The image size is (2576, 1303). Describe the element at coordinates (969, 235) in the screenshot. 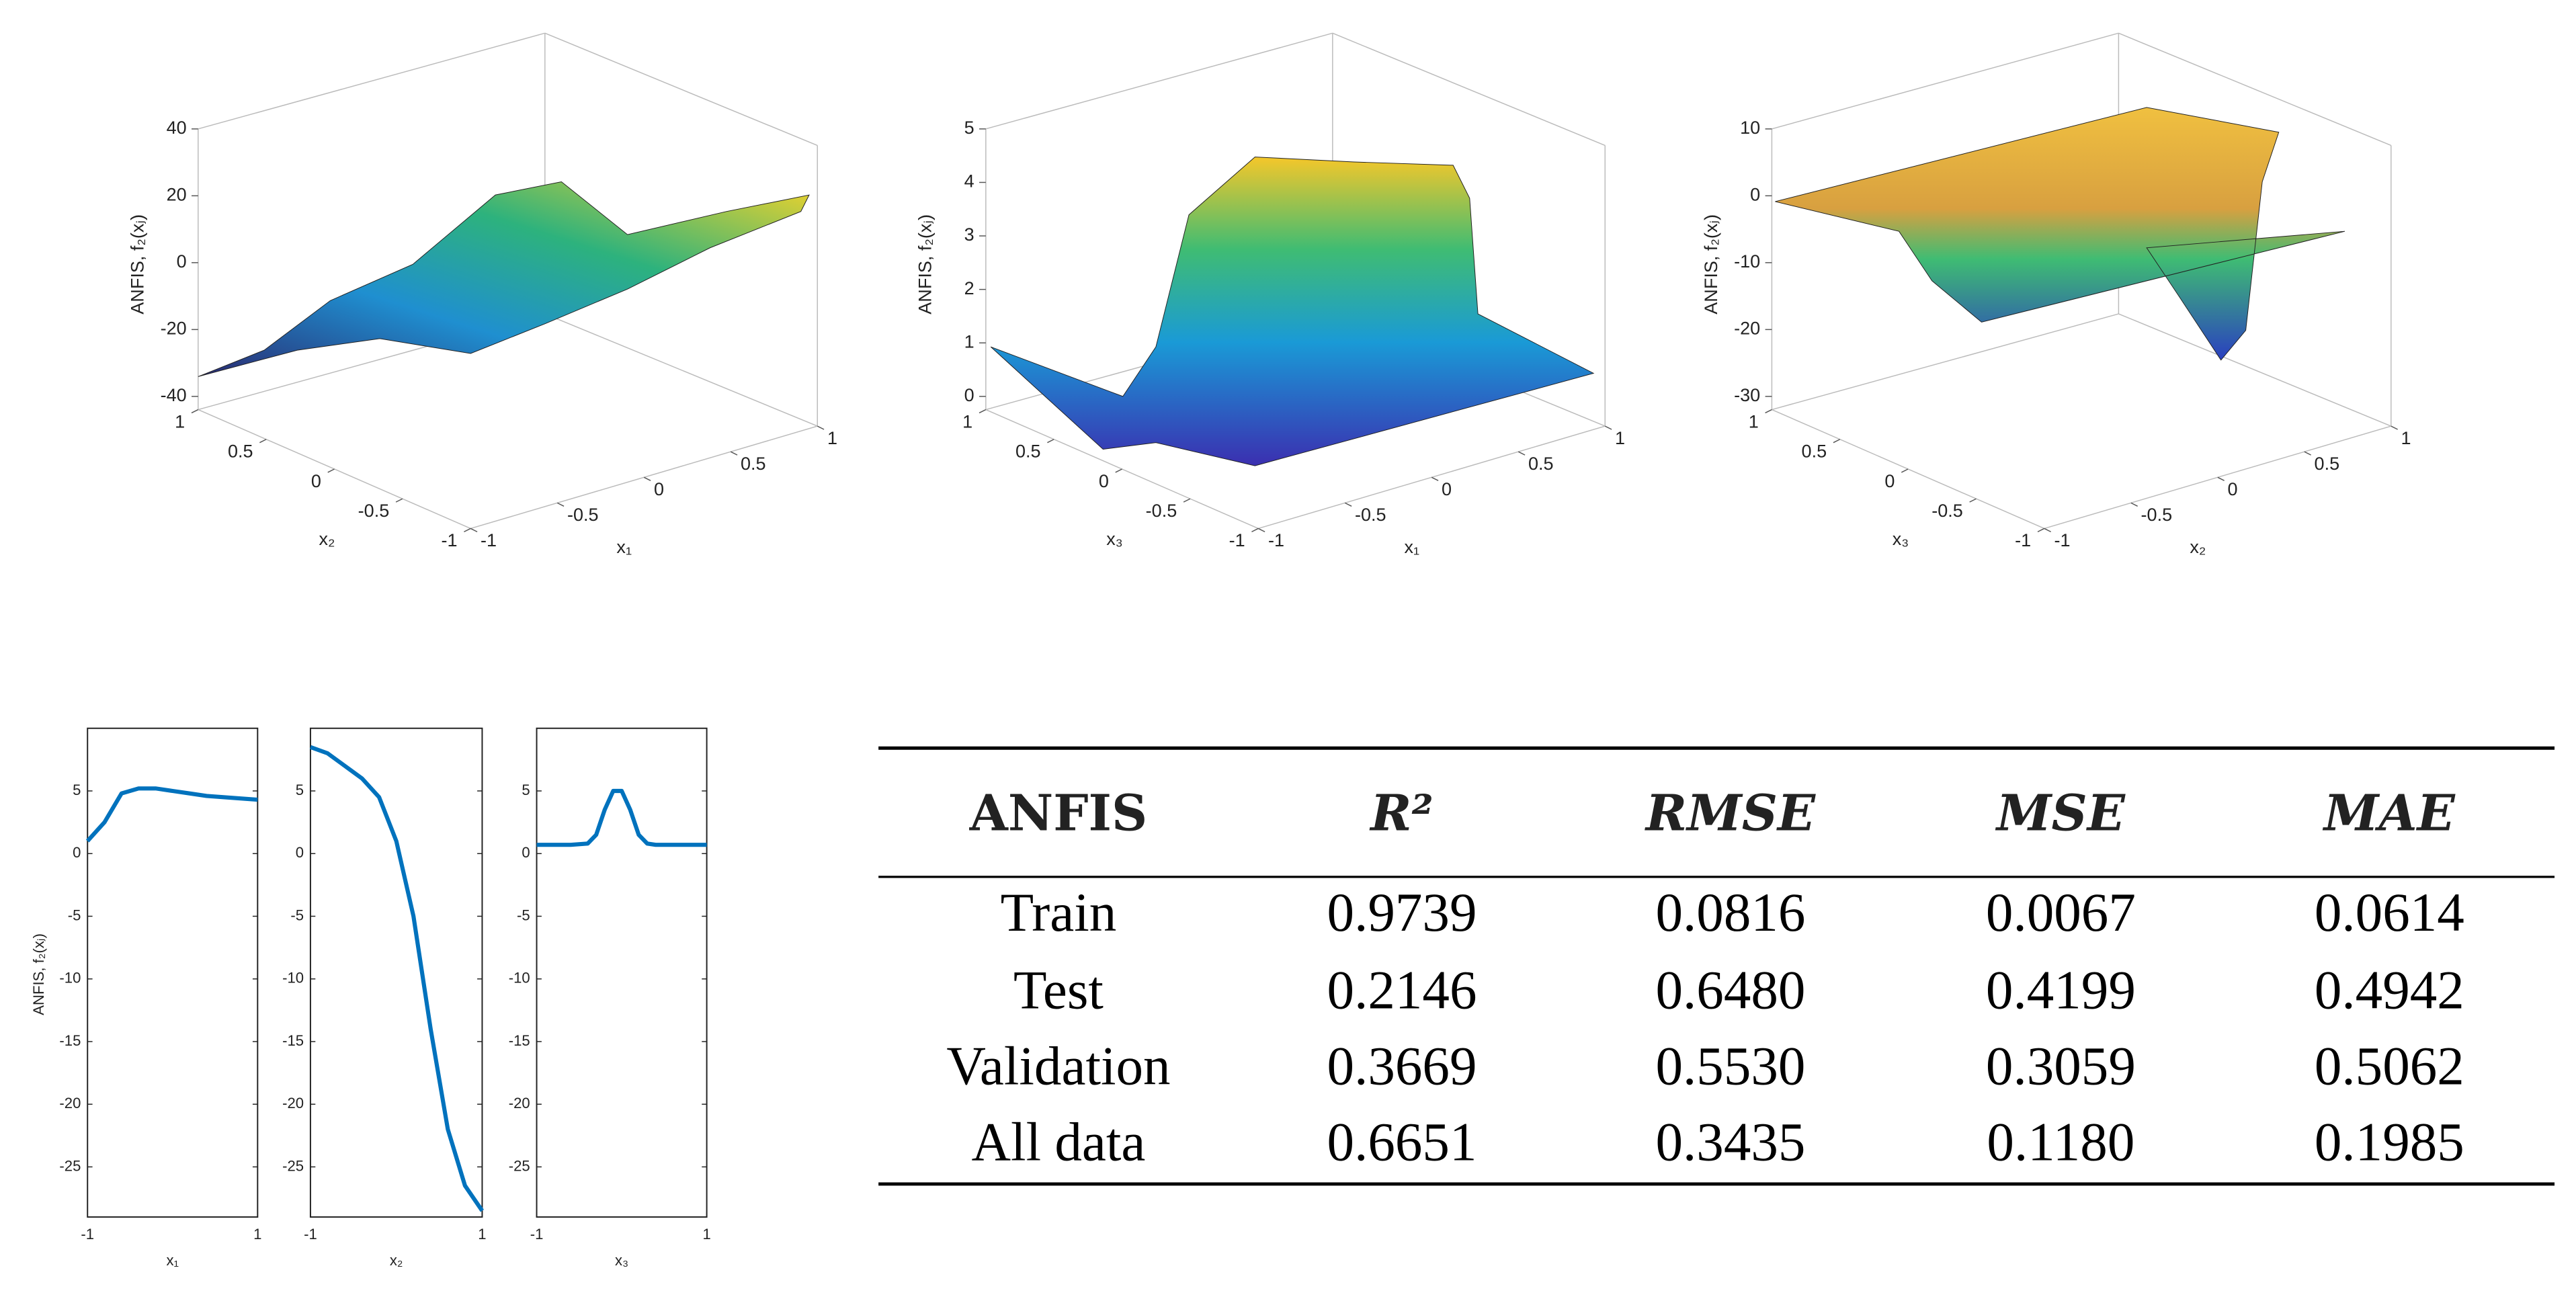

I see `z-tick-label: 3` at that location.